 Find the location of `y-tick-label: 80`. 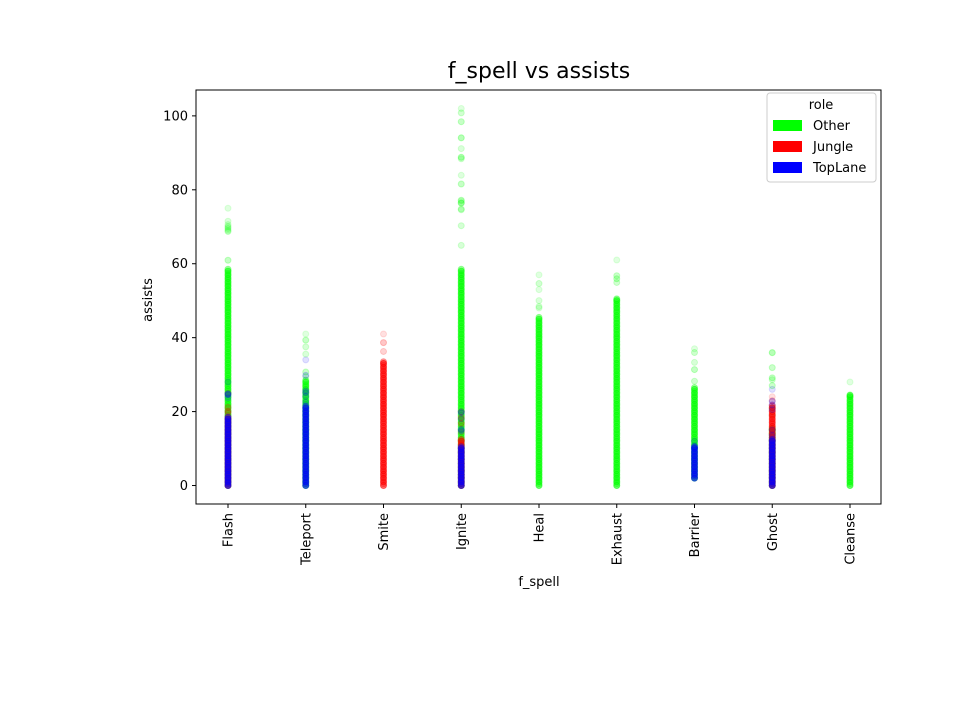

y-tick-label: 80 is located at coordinates (179, 190).